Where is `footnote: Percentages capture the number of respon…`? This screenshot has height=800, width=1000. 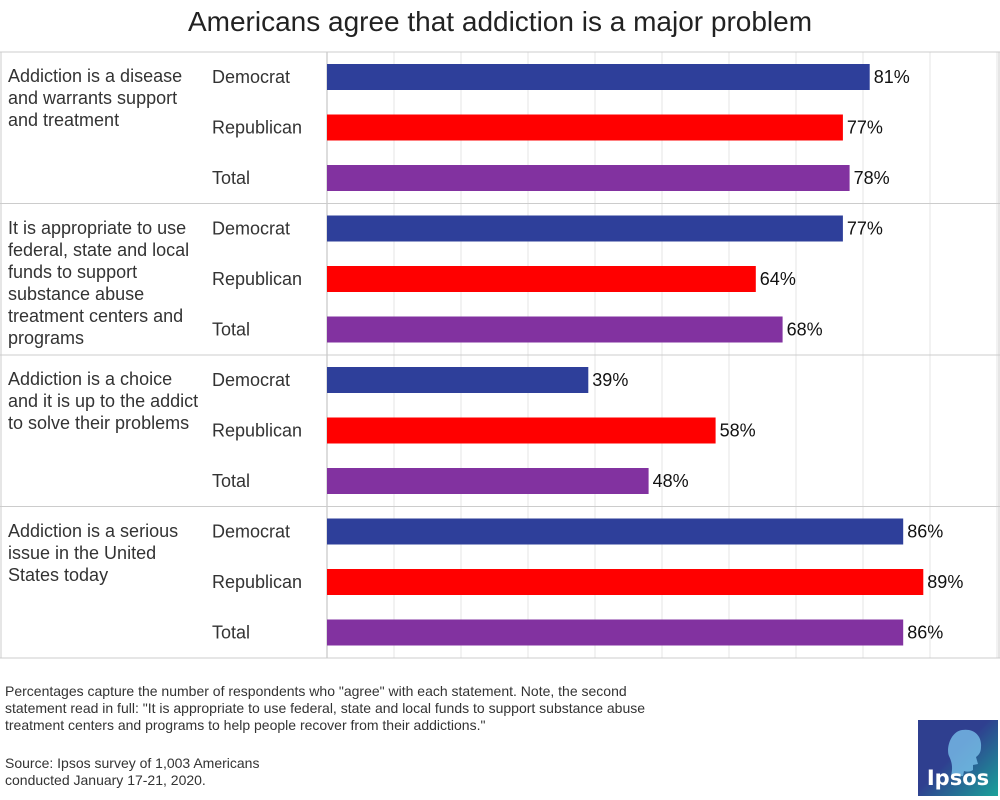
footnote: Percentages capture the number of respon… is located at coordinates (325, 708).